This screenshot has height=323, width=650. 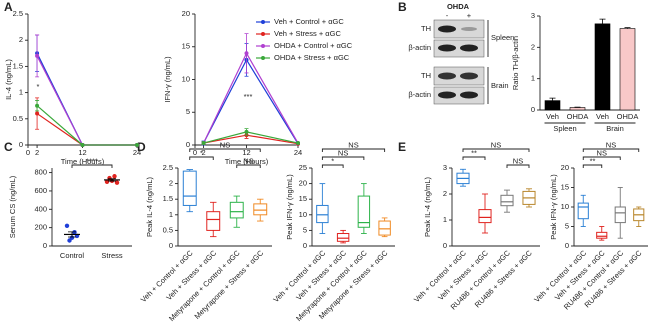 What do you see at coordinates (8, 7) in the screenshot?
I see `panel-label: A` at bounding box center [8, 7].